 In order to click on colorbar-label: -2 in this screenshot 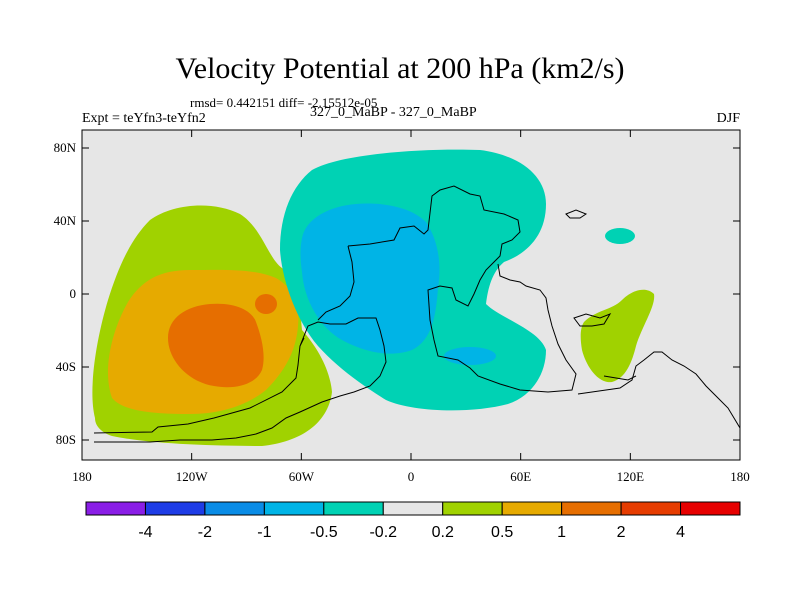, I will do `click(205, 532)`.